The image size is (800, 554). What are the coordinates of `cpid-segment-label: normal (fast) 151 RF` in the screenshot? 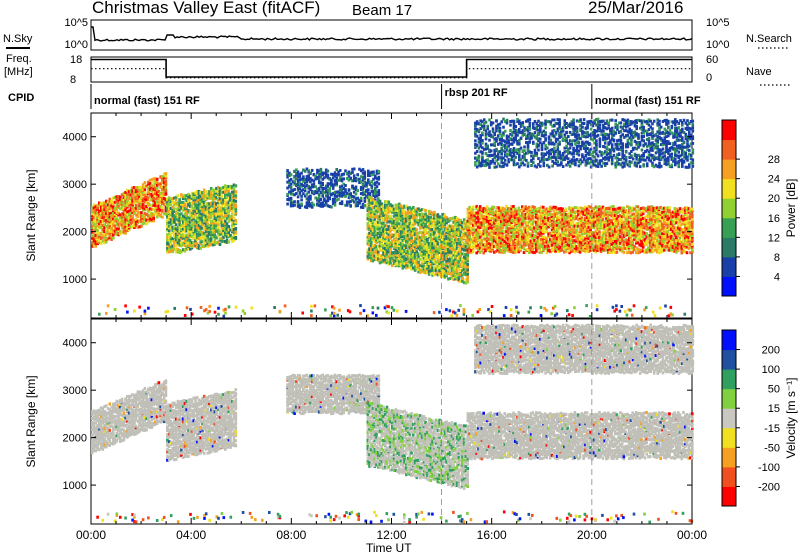 It's located at (648, 101).